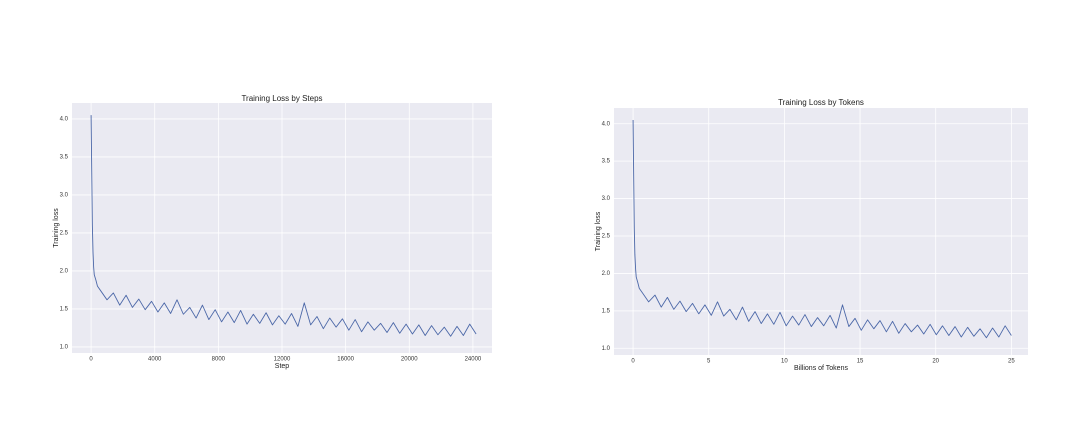  I want to click on x-tick-label: 5, so click(709, 362).